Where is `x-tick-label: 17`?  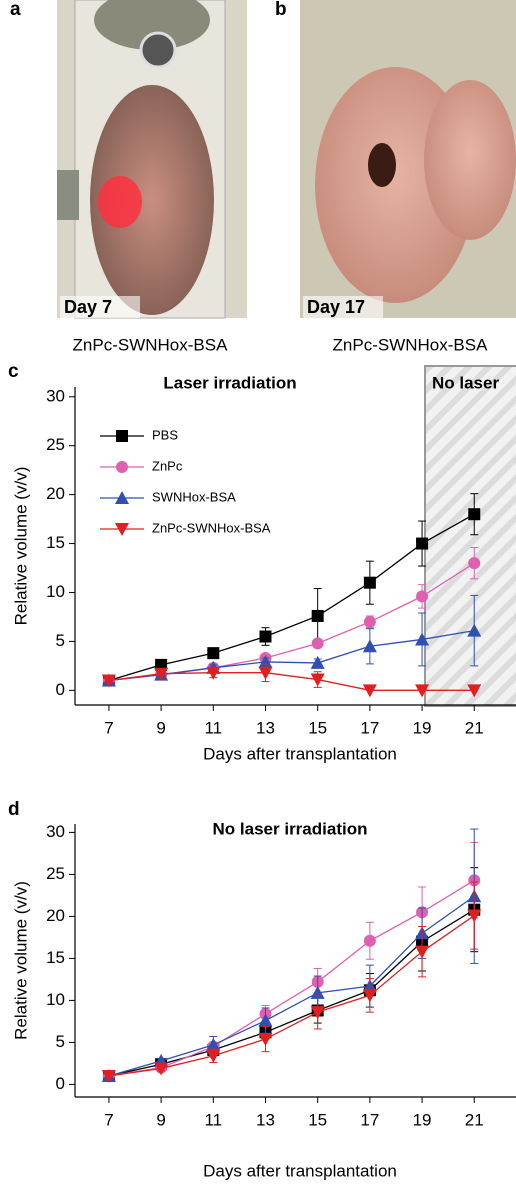 x-tick-label: 17 is located at coordinates (369, 1119).